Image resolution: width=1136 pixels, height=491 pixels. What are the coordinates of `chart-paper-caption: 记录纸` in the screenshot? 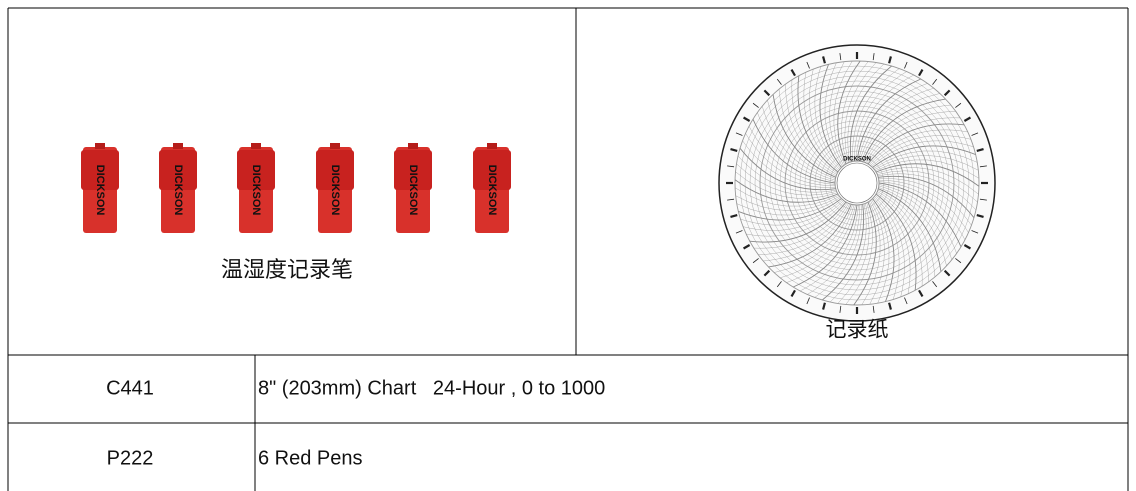 It's located at (857, 330).